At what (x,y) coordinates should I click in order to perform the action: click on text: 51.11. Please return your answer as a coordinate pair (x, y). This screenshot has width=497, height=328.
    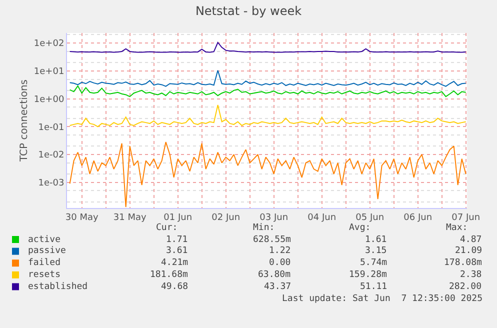
    Looking at the image, I should click on (374, 287).